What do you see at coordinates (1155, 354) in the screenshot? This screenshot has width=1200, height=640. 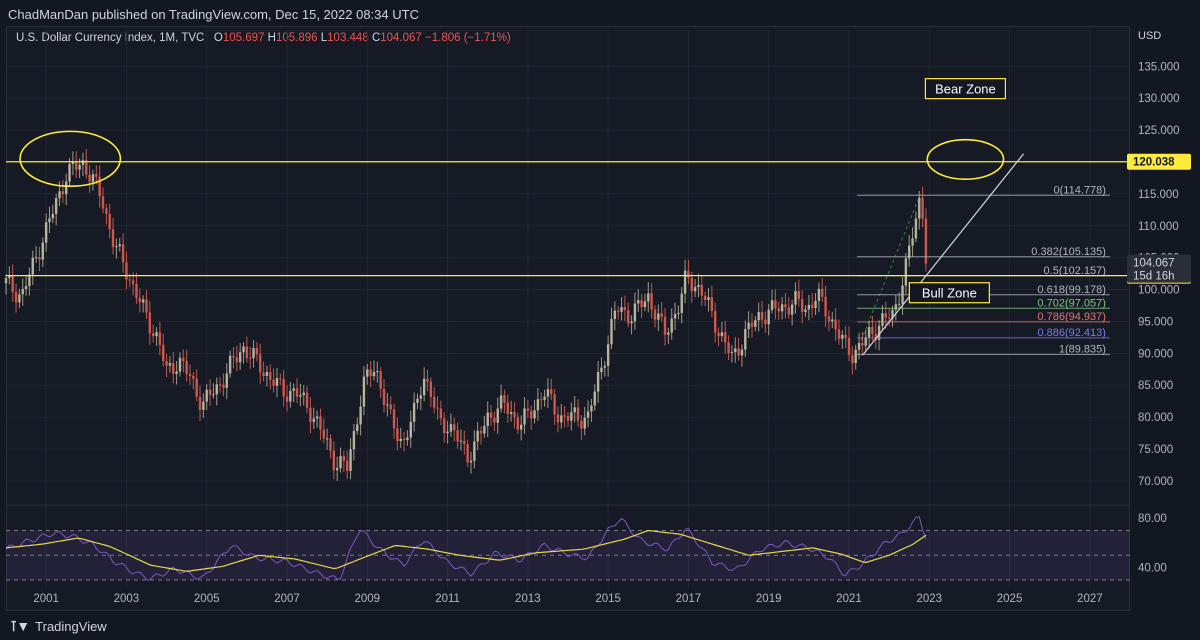 I see `price-tick-label: 90.000` at bounding box center [1155, 354].